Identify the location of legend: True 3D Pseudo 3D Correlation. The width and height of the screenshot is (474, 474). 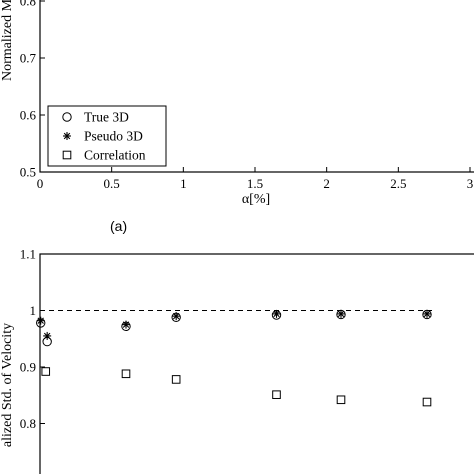
(107, 136).